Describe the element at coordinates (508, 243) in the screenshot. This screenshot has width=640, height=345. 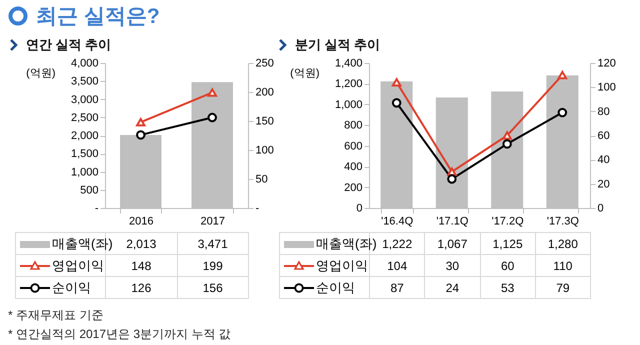
I see `data-label: 1,125` at that location.